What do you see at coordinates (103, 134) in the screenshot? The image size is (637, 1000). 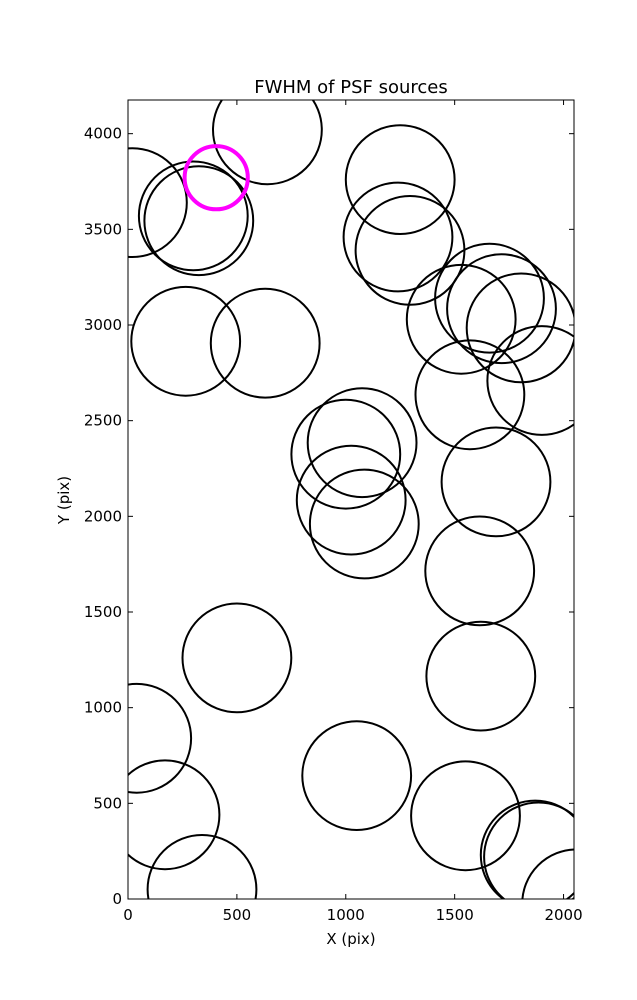 I see `y-tick-label: 4000` at bounding box center [103, 134].